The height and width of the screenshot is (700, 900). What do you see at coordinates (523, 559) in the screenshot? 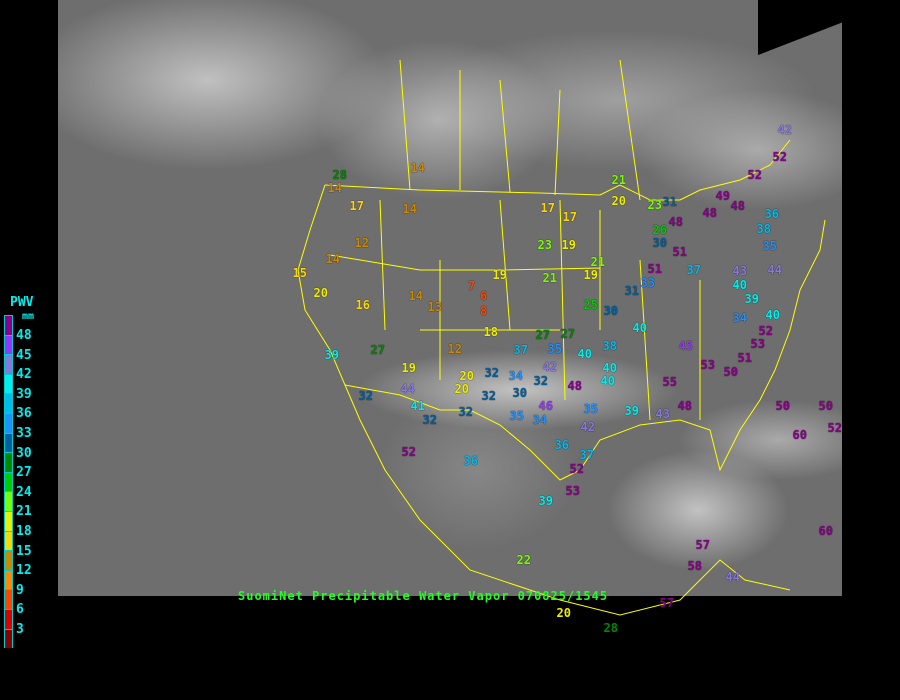
I see `station-pwv-value: 22` at bounding box center [523, 559].